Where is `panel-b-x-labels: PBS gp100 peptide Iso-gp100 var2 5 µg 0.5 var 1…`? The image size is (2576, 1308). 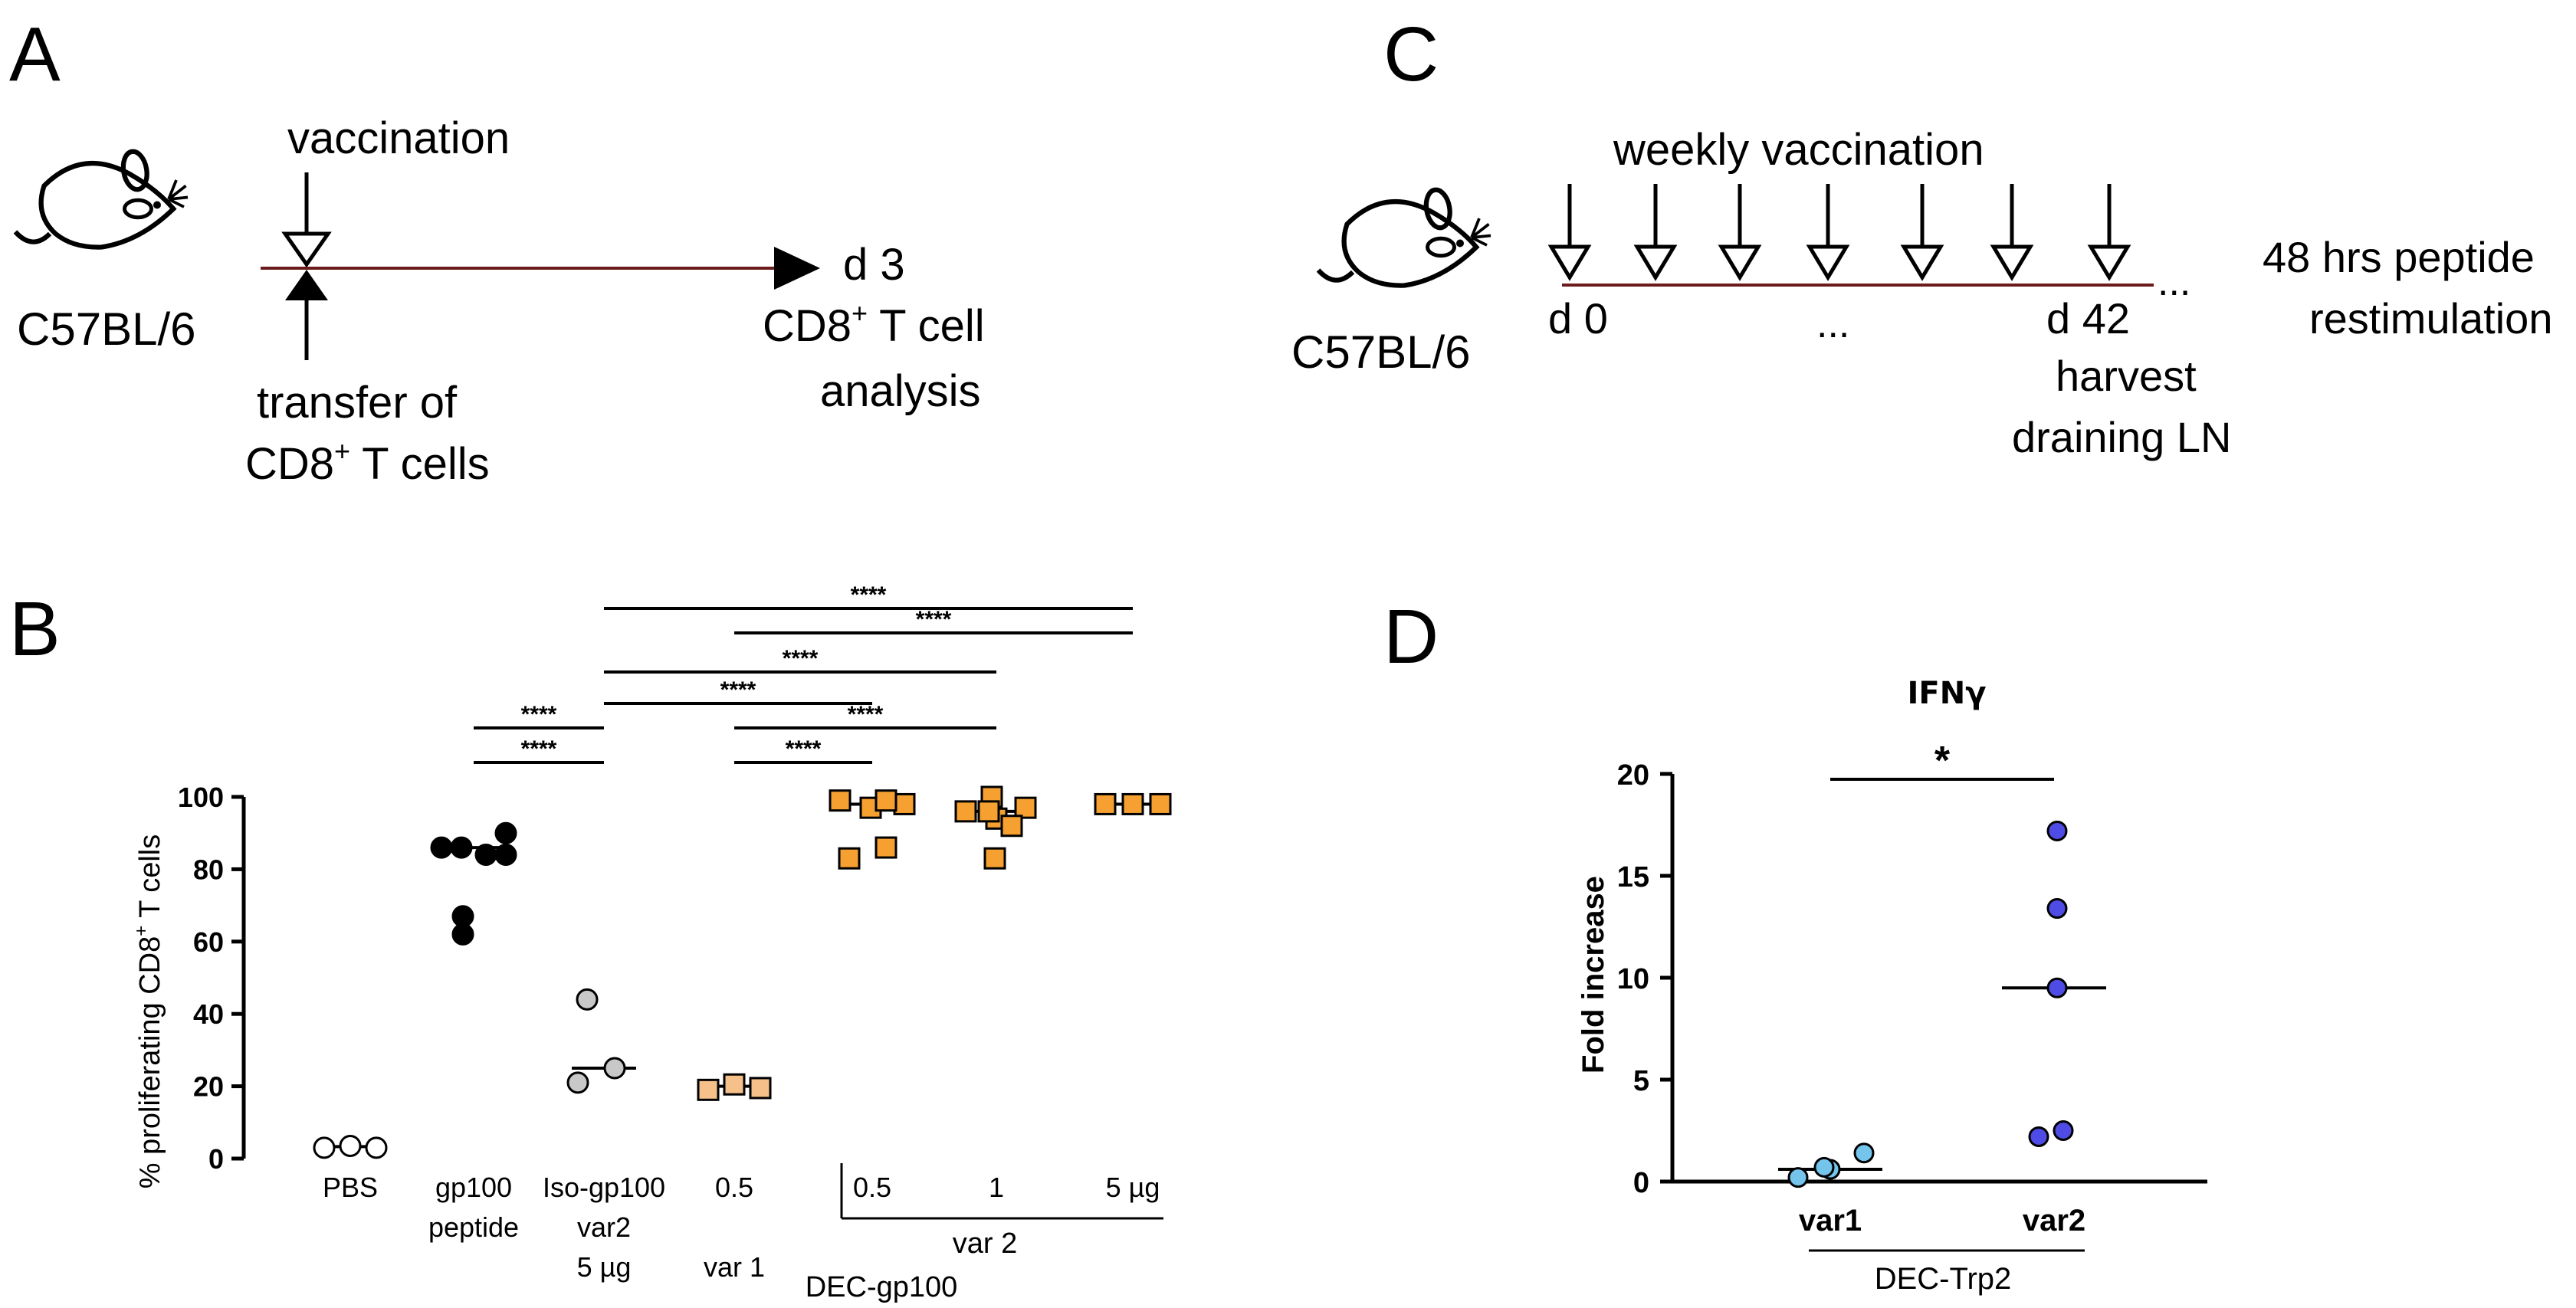
panel-b-x-labels: PBS gp100 peptide Iso-gp100 var2 5 µg 0.5 var 1… is located at coordinates (741, 1227).